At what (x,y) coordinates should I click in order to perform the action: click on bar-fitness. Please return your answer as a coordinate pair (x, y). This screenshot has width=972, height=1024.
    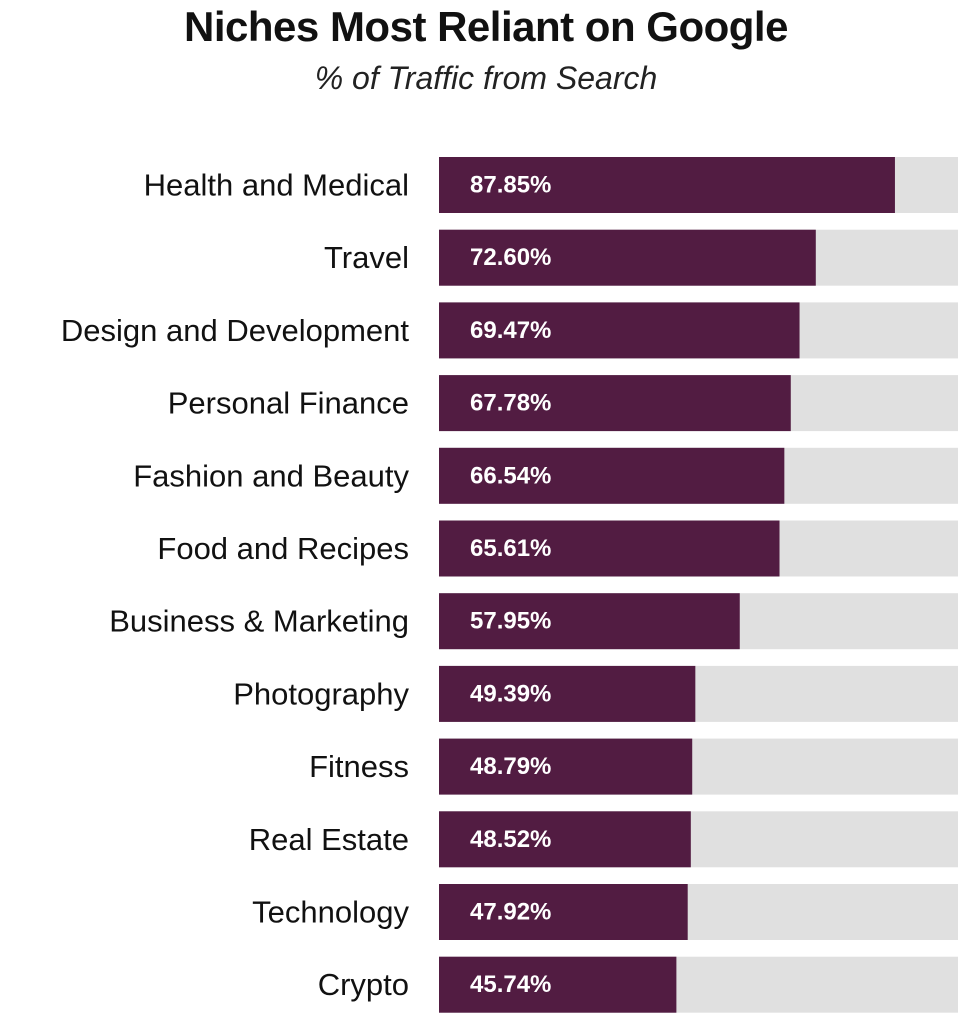
    Looking at the image, I should click on (566, 766).